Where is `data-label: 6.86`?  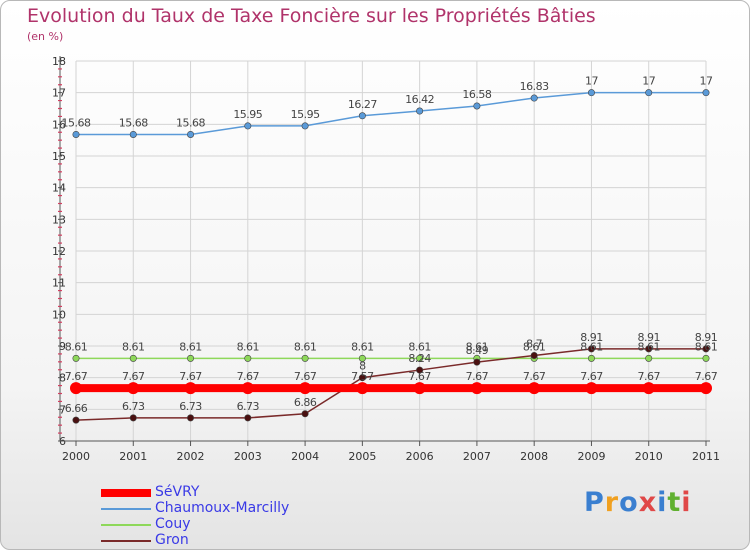
data-label: 6.86 is located at coordinates (305, 402).